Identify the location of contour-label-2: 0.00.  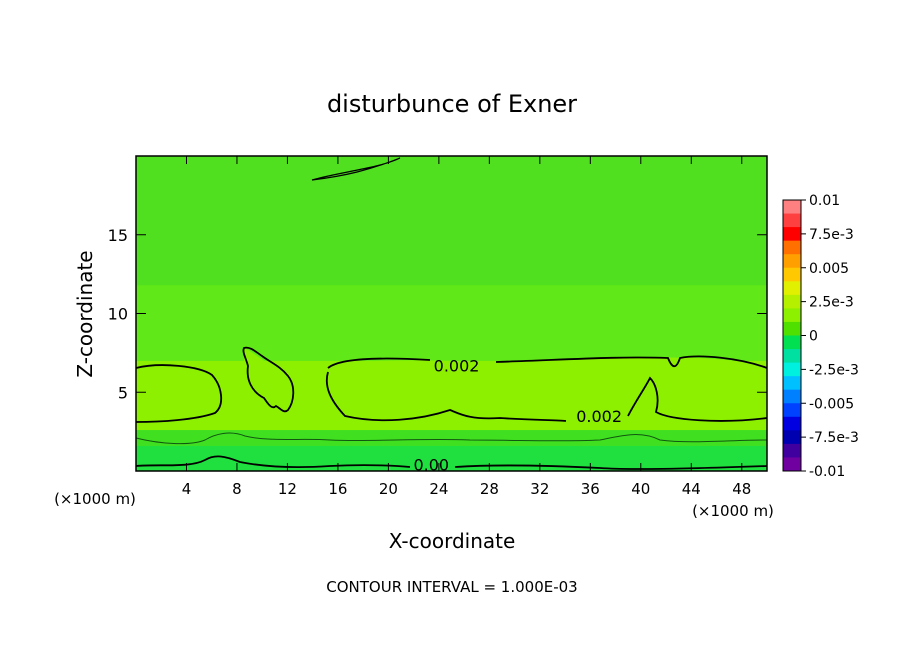
(431, 465).